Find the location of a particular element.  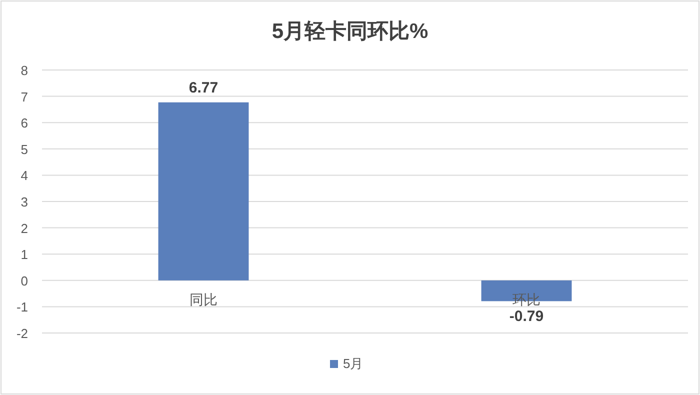

data-label: -0.79 is located at coordinates (526, 317).